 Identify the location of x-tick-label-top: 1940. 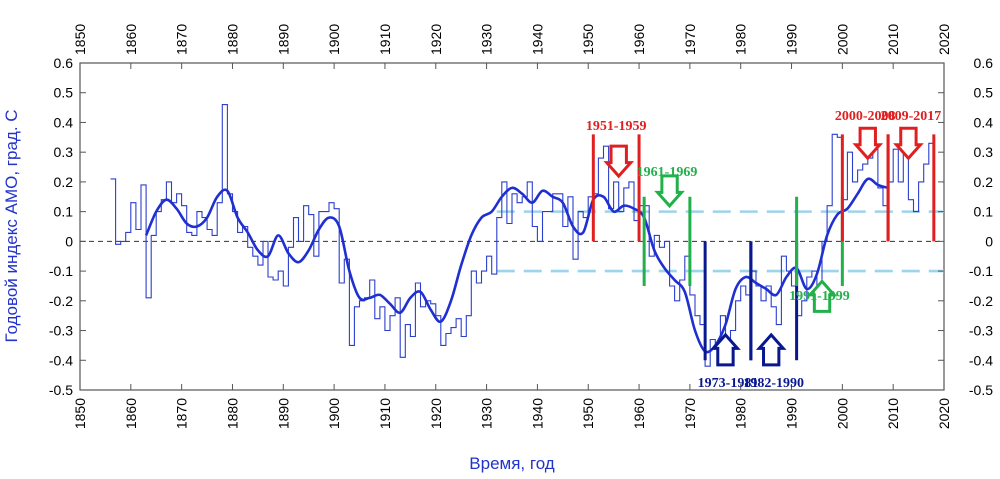
(537, 39).